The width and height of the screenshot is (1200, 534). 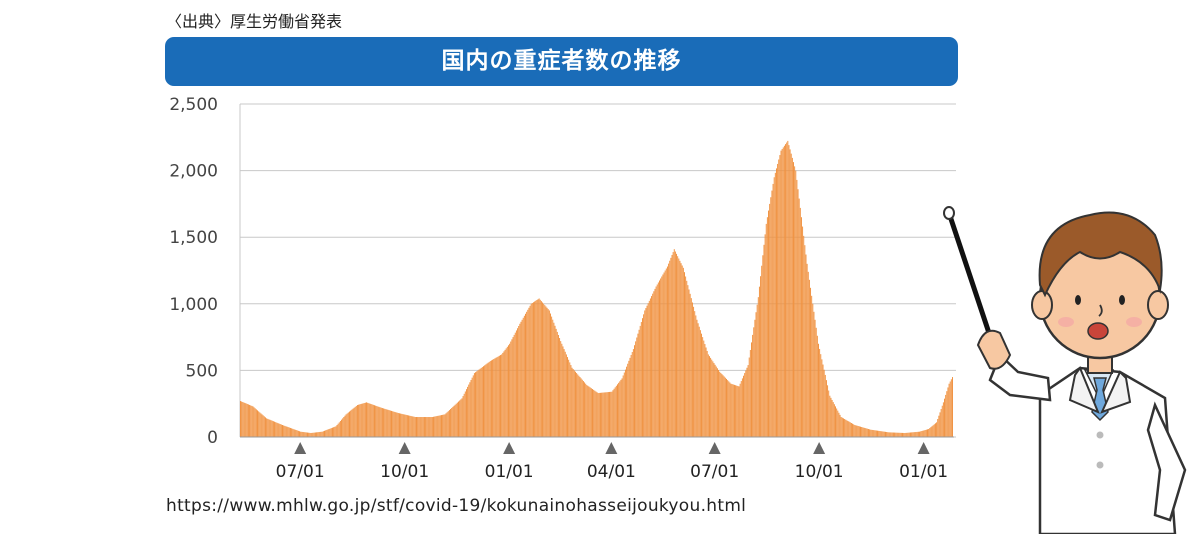 I want to click on chart-title-banner: 国内の重症者数の推移, so click(x=561, y=61).